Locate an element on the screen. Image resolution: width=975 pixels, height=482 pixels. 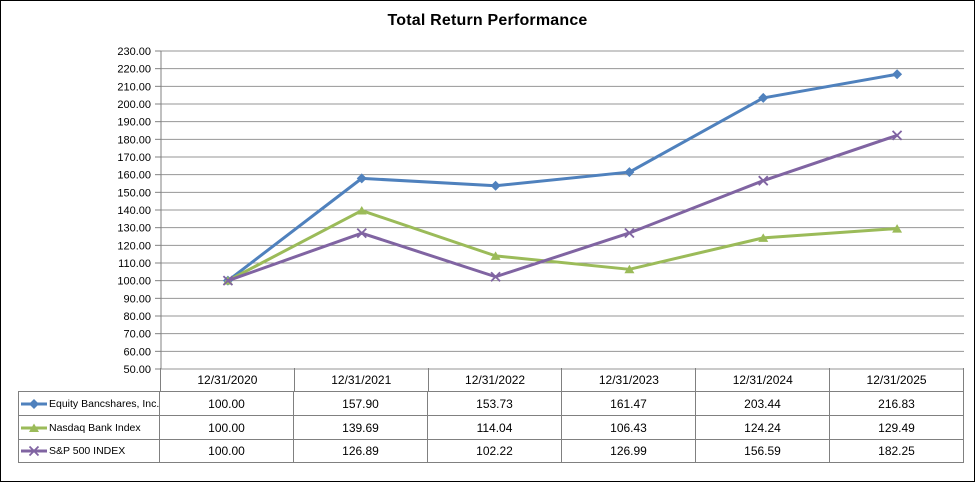
y-axis-label: 210.00 is located at coordinates (134, 87).